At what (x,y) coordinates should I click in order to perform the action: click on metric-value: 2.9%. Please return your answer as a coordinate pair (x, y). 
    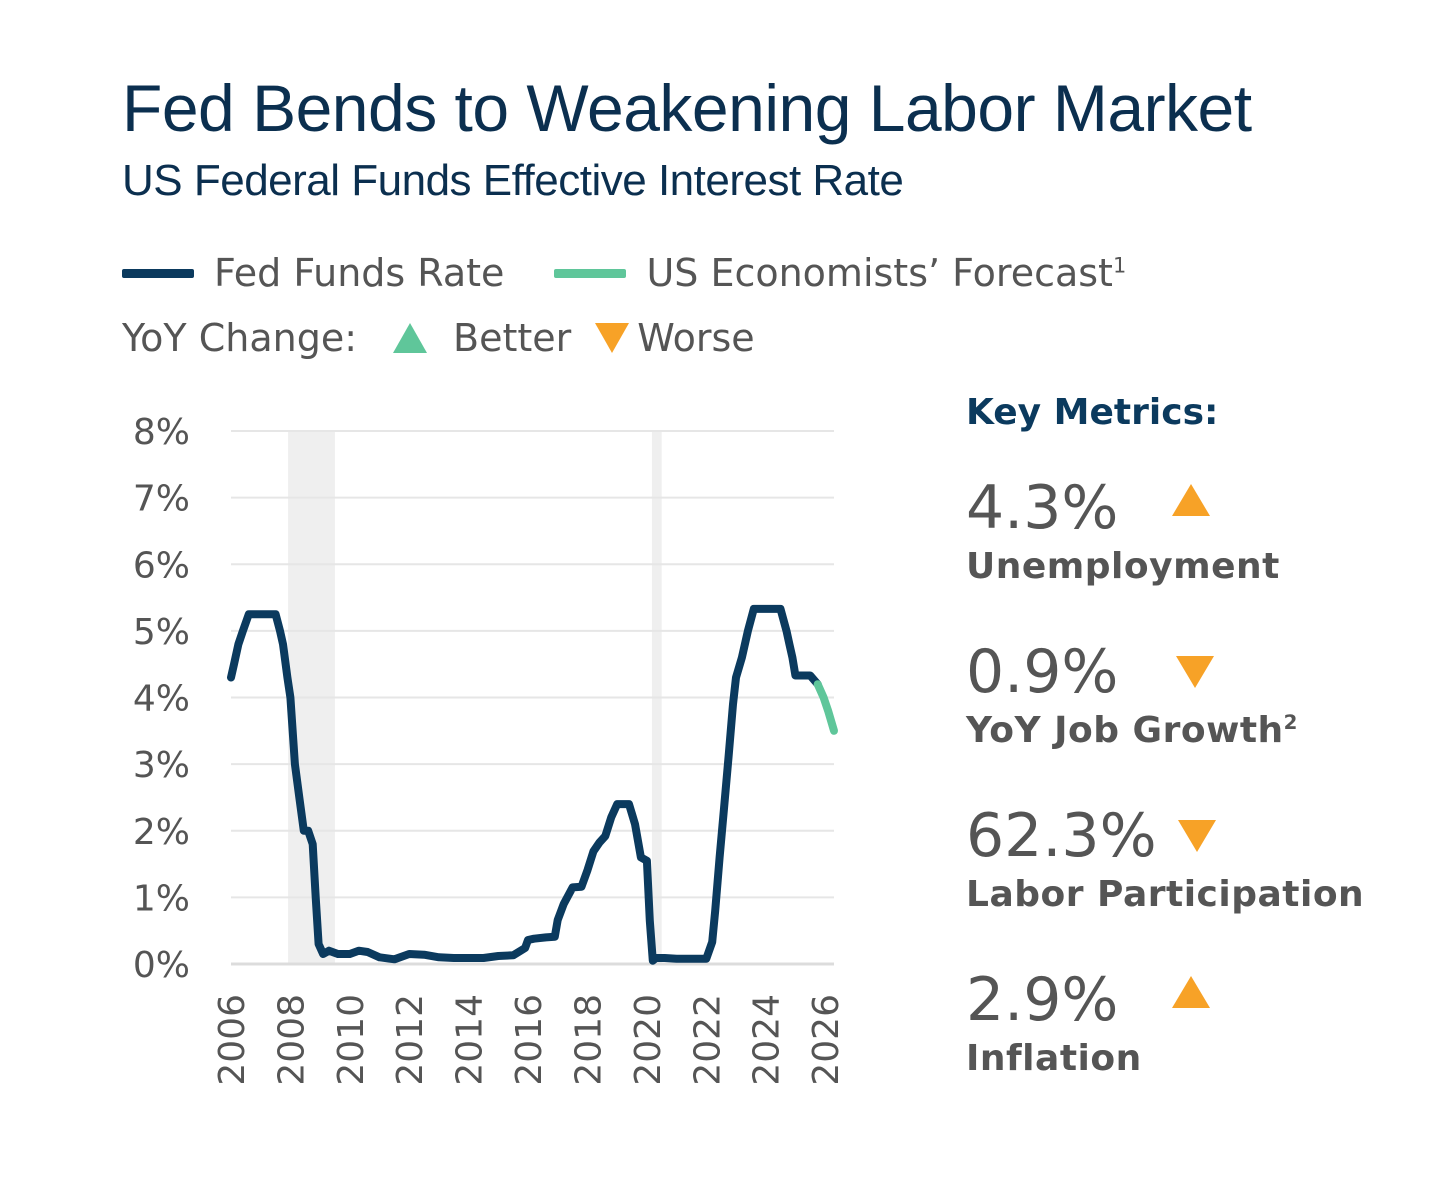
    Looking at the image, I should click on (1042, 1000).